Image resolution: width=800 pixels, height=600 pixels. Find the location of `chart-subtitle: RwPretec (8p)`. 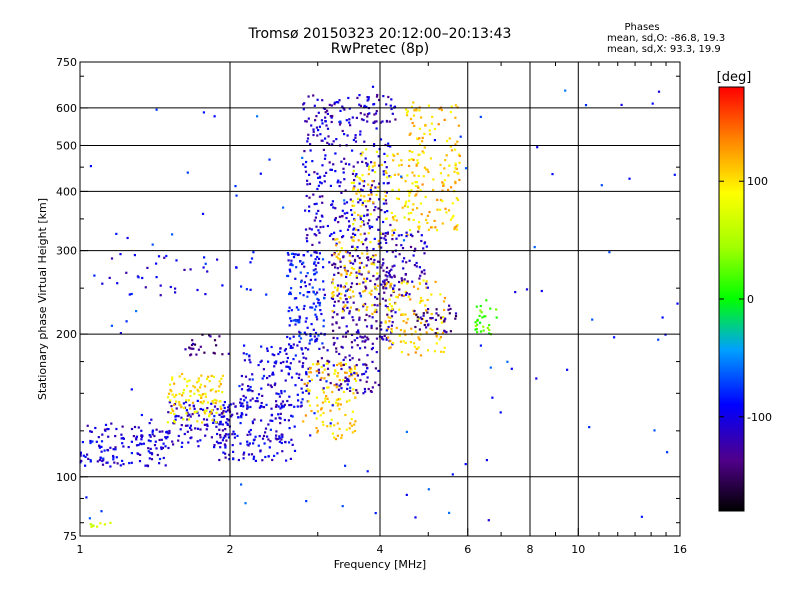

chart-subtitle: RwPretec (8p) is located at coordinates (380, 49).